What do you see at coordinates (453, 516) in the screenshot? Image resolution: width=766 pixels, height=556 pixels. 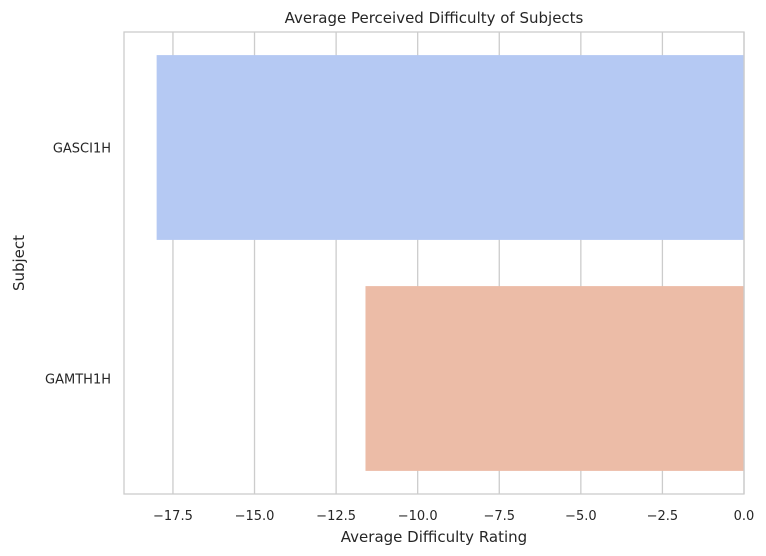 I see `x-tick-labels: −17.5 −15.0 −12.5 −10.0 −7.5 −5.0 −2.5 0.0` at bounding box center [453, 516].